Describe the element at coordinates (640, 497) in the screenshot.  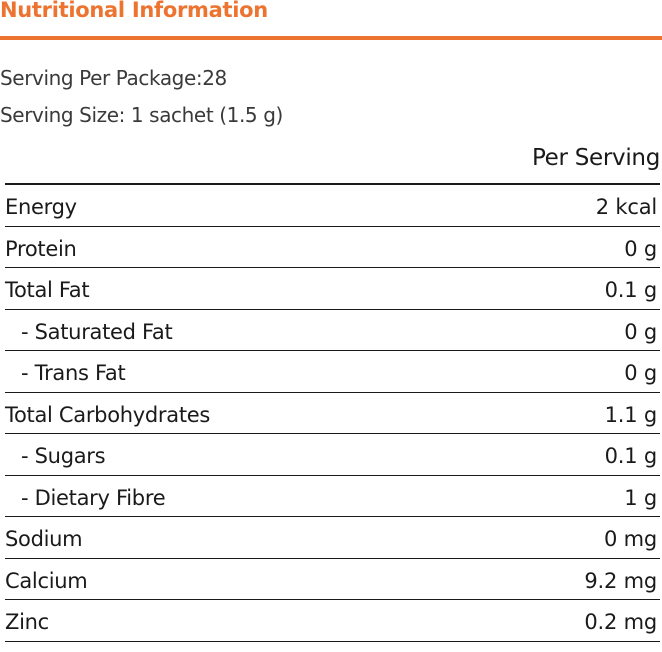
I see `nutrient-value: 1 g` at that location.